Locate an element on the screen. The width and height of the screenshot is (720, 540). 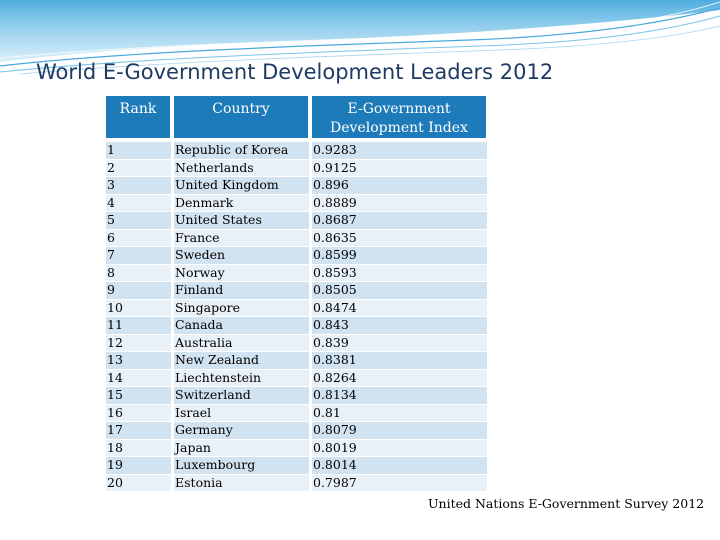
rank-cell: 14 is located at coordinates (138, 377).